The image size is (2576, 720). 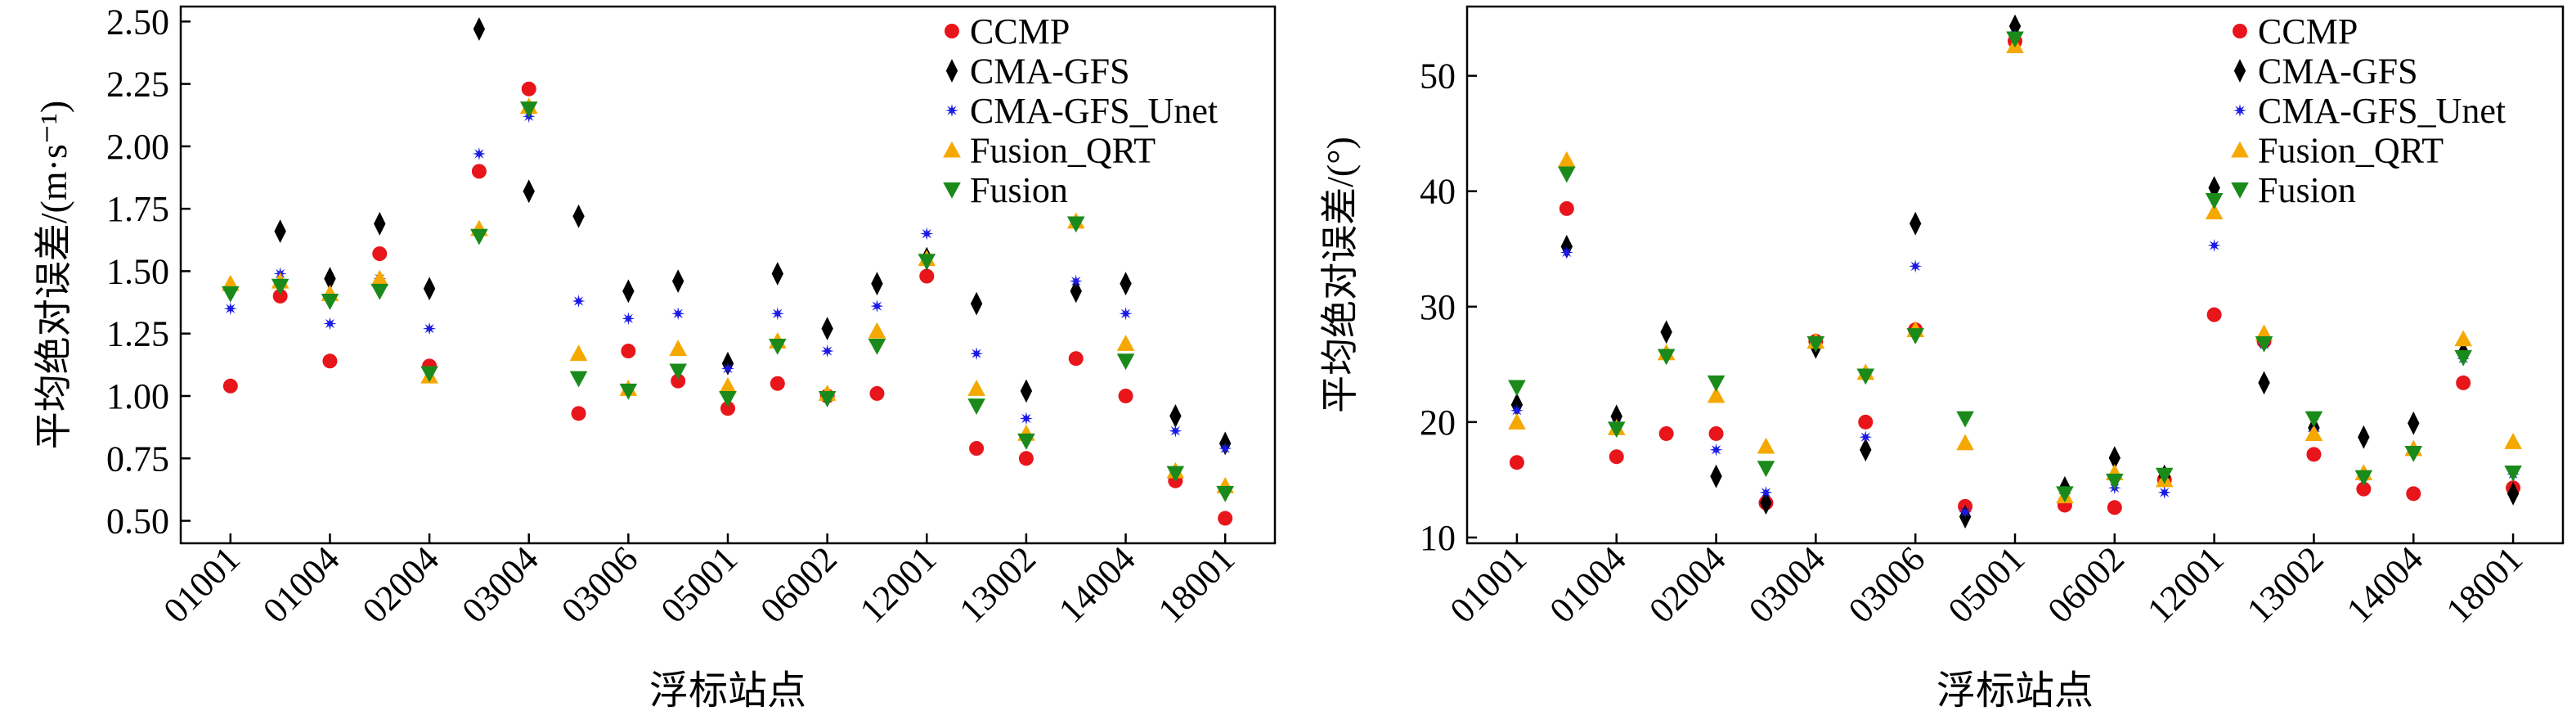 I want to click on x-tick-label: 05001, so click(x=699, y=584).